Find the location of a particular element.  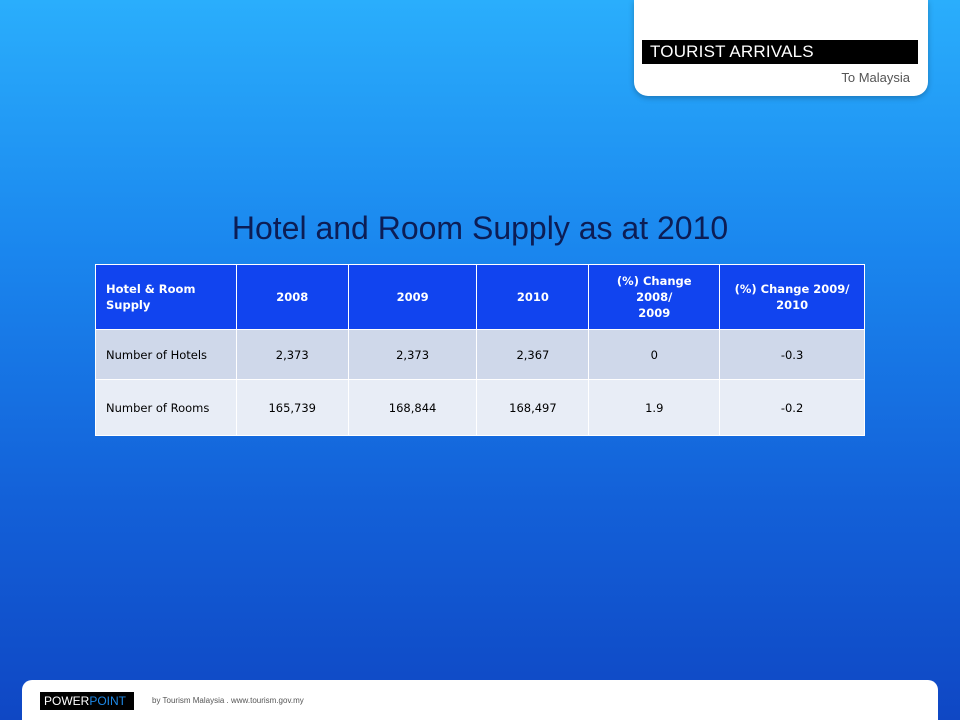

header-text: Hotel & Room is located at coordinates (151, 289).